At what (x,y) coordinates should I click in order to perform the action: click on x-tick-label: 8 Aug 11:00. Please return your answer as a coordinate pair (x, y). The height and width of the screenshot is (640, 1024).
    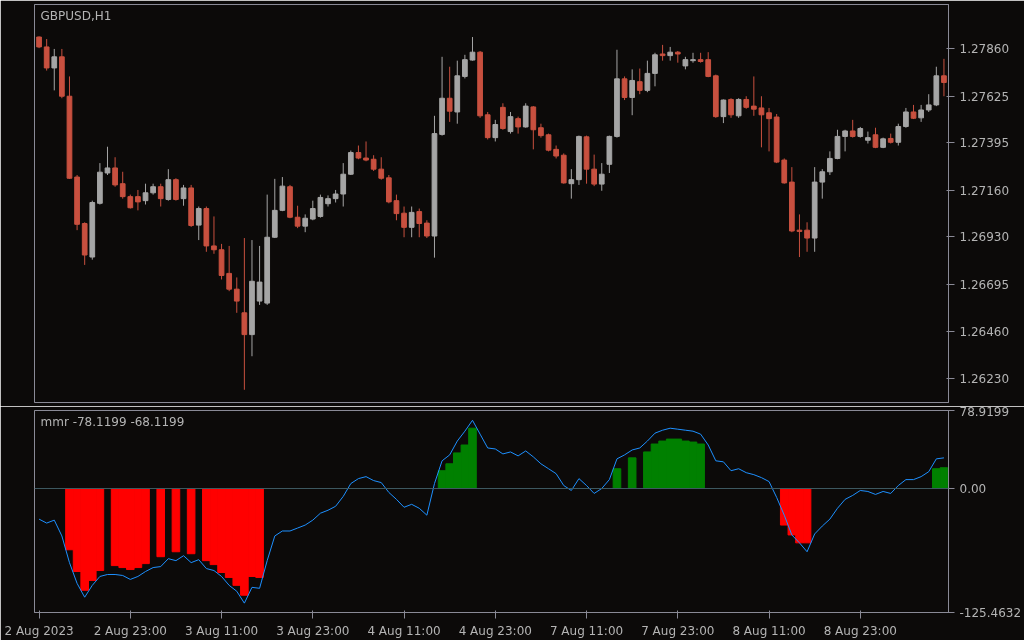
    Looking at the image, I should click on (769, 630).